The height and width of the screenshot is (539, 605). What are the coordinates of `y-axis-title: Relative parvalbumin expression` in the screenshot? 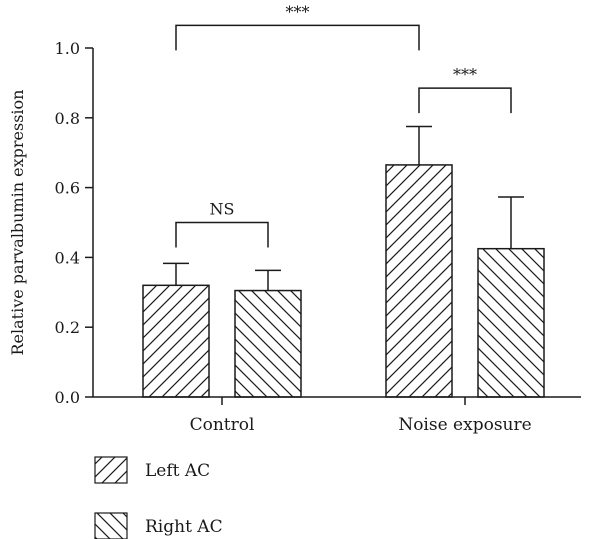 It's located at (17, 223).